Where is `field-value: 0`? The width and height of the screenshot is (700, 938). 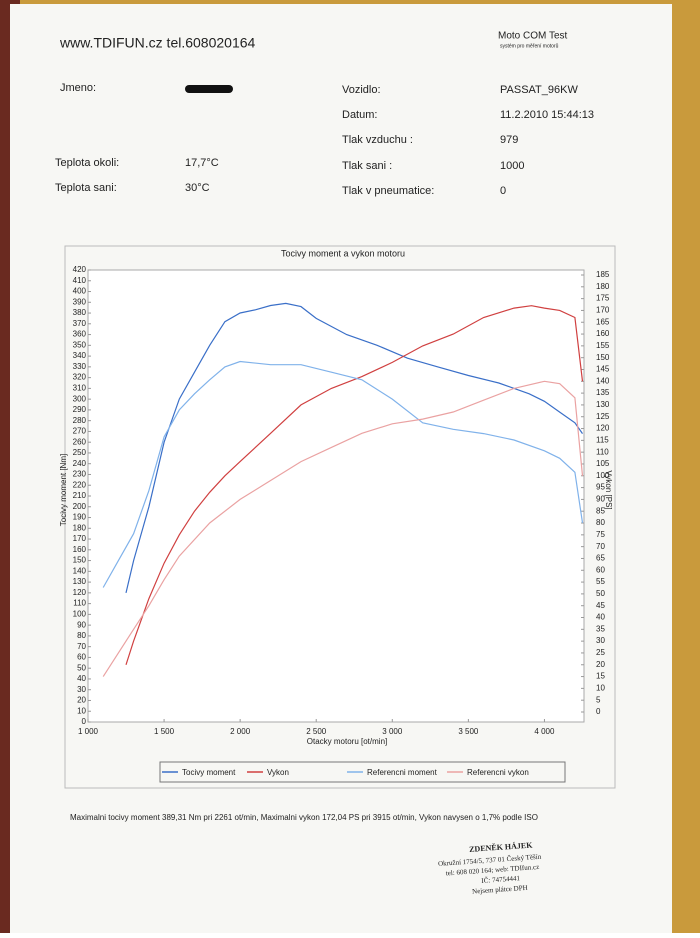
field-value: 0 is located at coordinates (503, 191).